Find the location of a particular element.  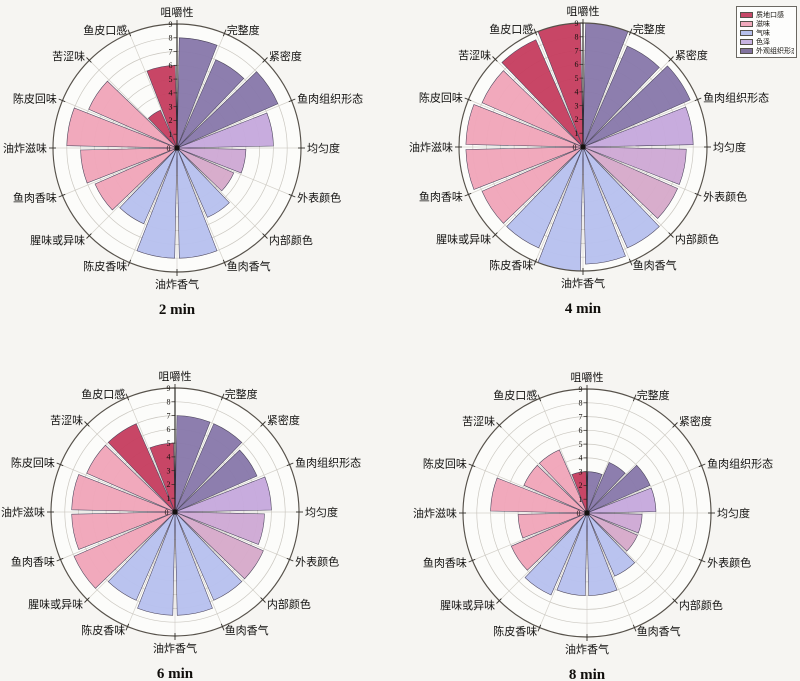

sector-4-4min is located at coordinates (638, 127).